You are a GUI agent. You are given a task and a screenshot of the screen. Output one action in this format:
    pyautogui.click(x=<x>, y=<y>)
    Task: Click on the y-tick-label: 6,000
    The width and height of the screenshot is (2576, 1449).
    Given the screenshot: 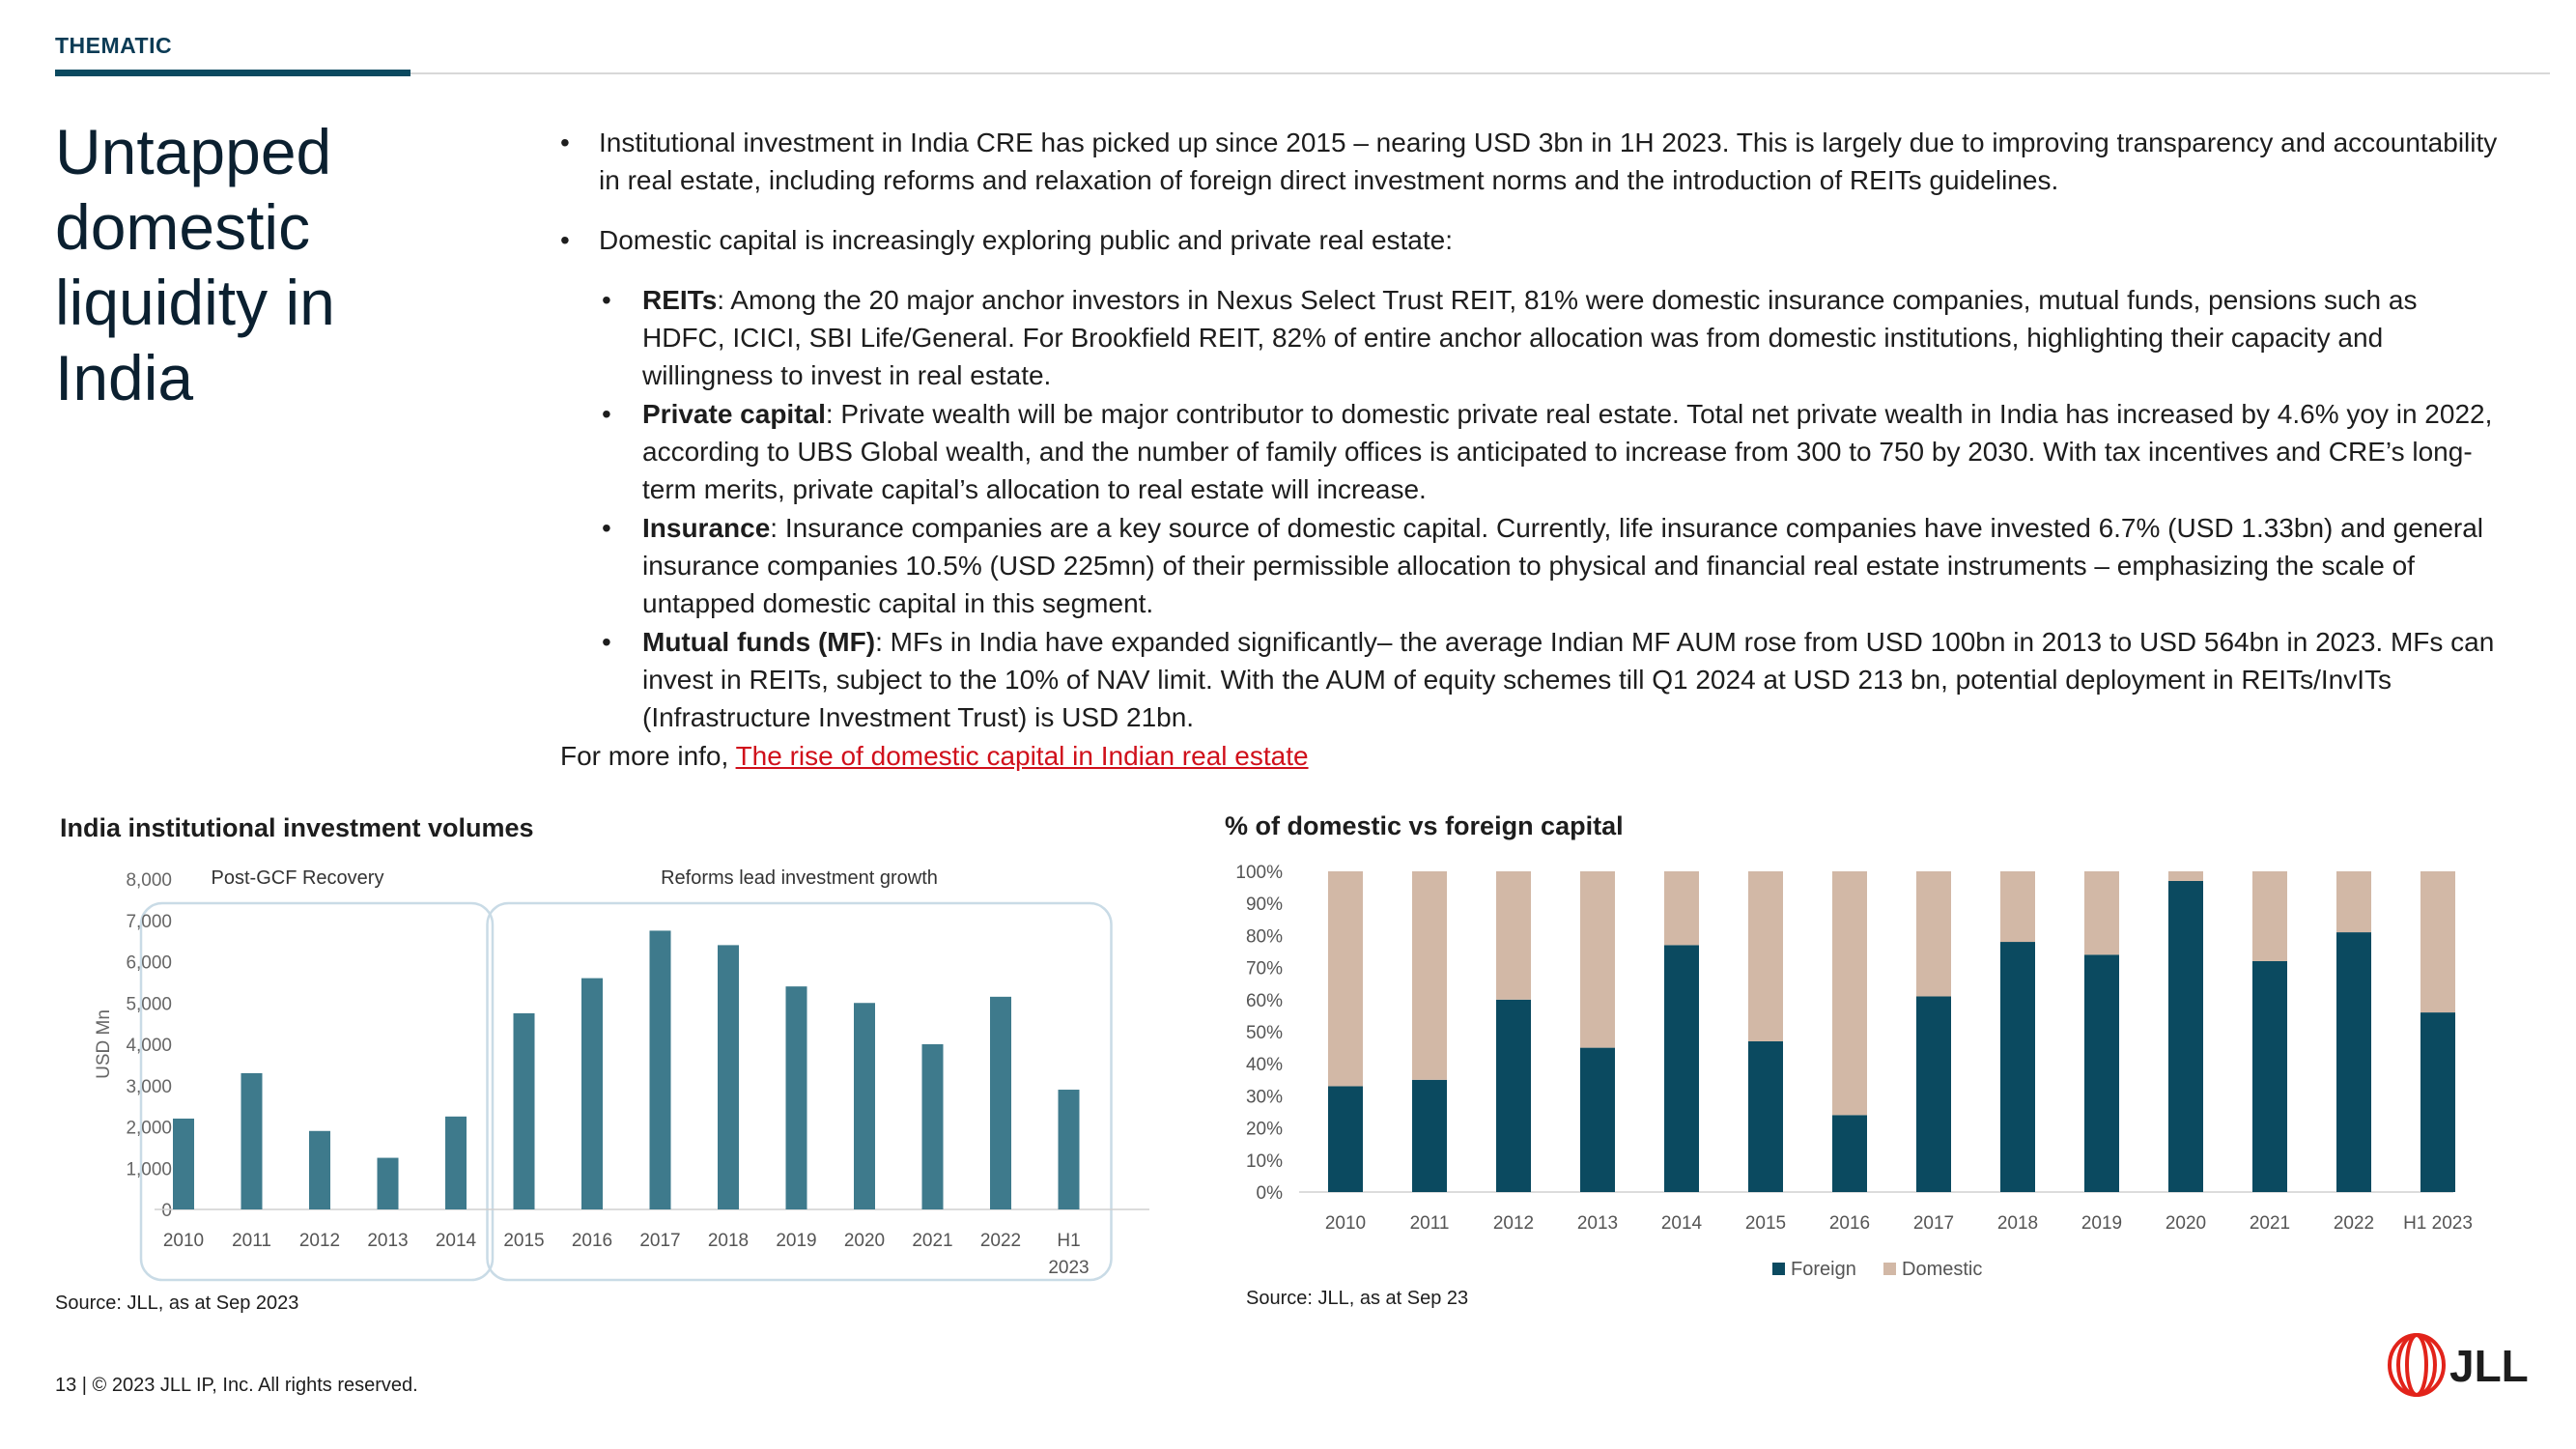 What is the action you would take?
    pyautogui.click(x=149, y=963)
    